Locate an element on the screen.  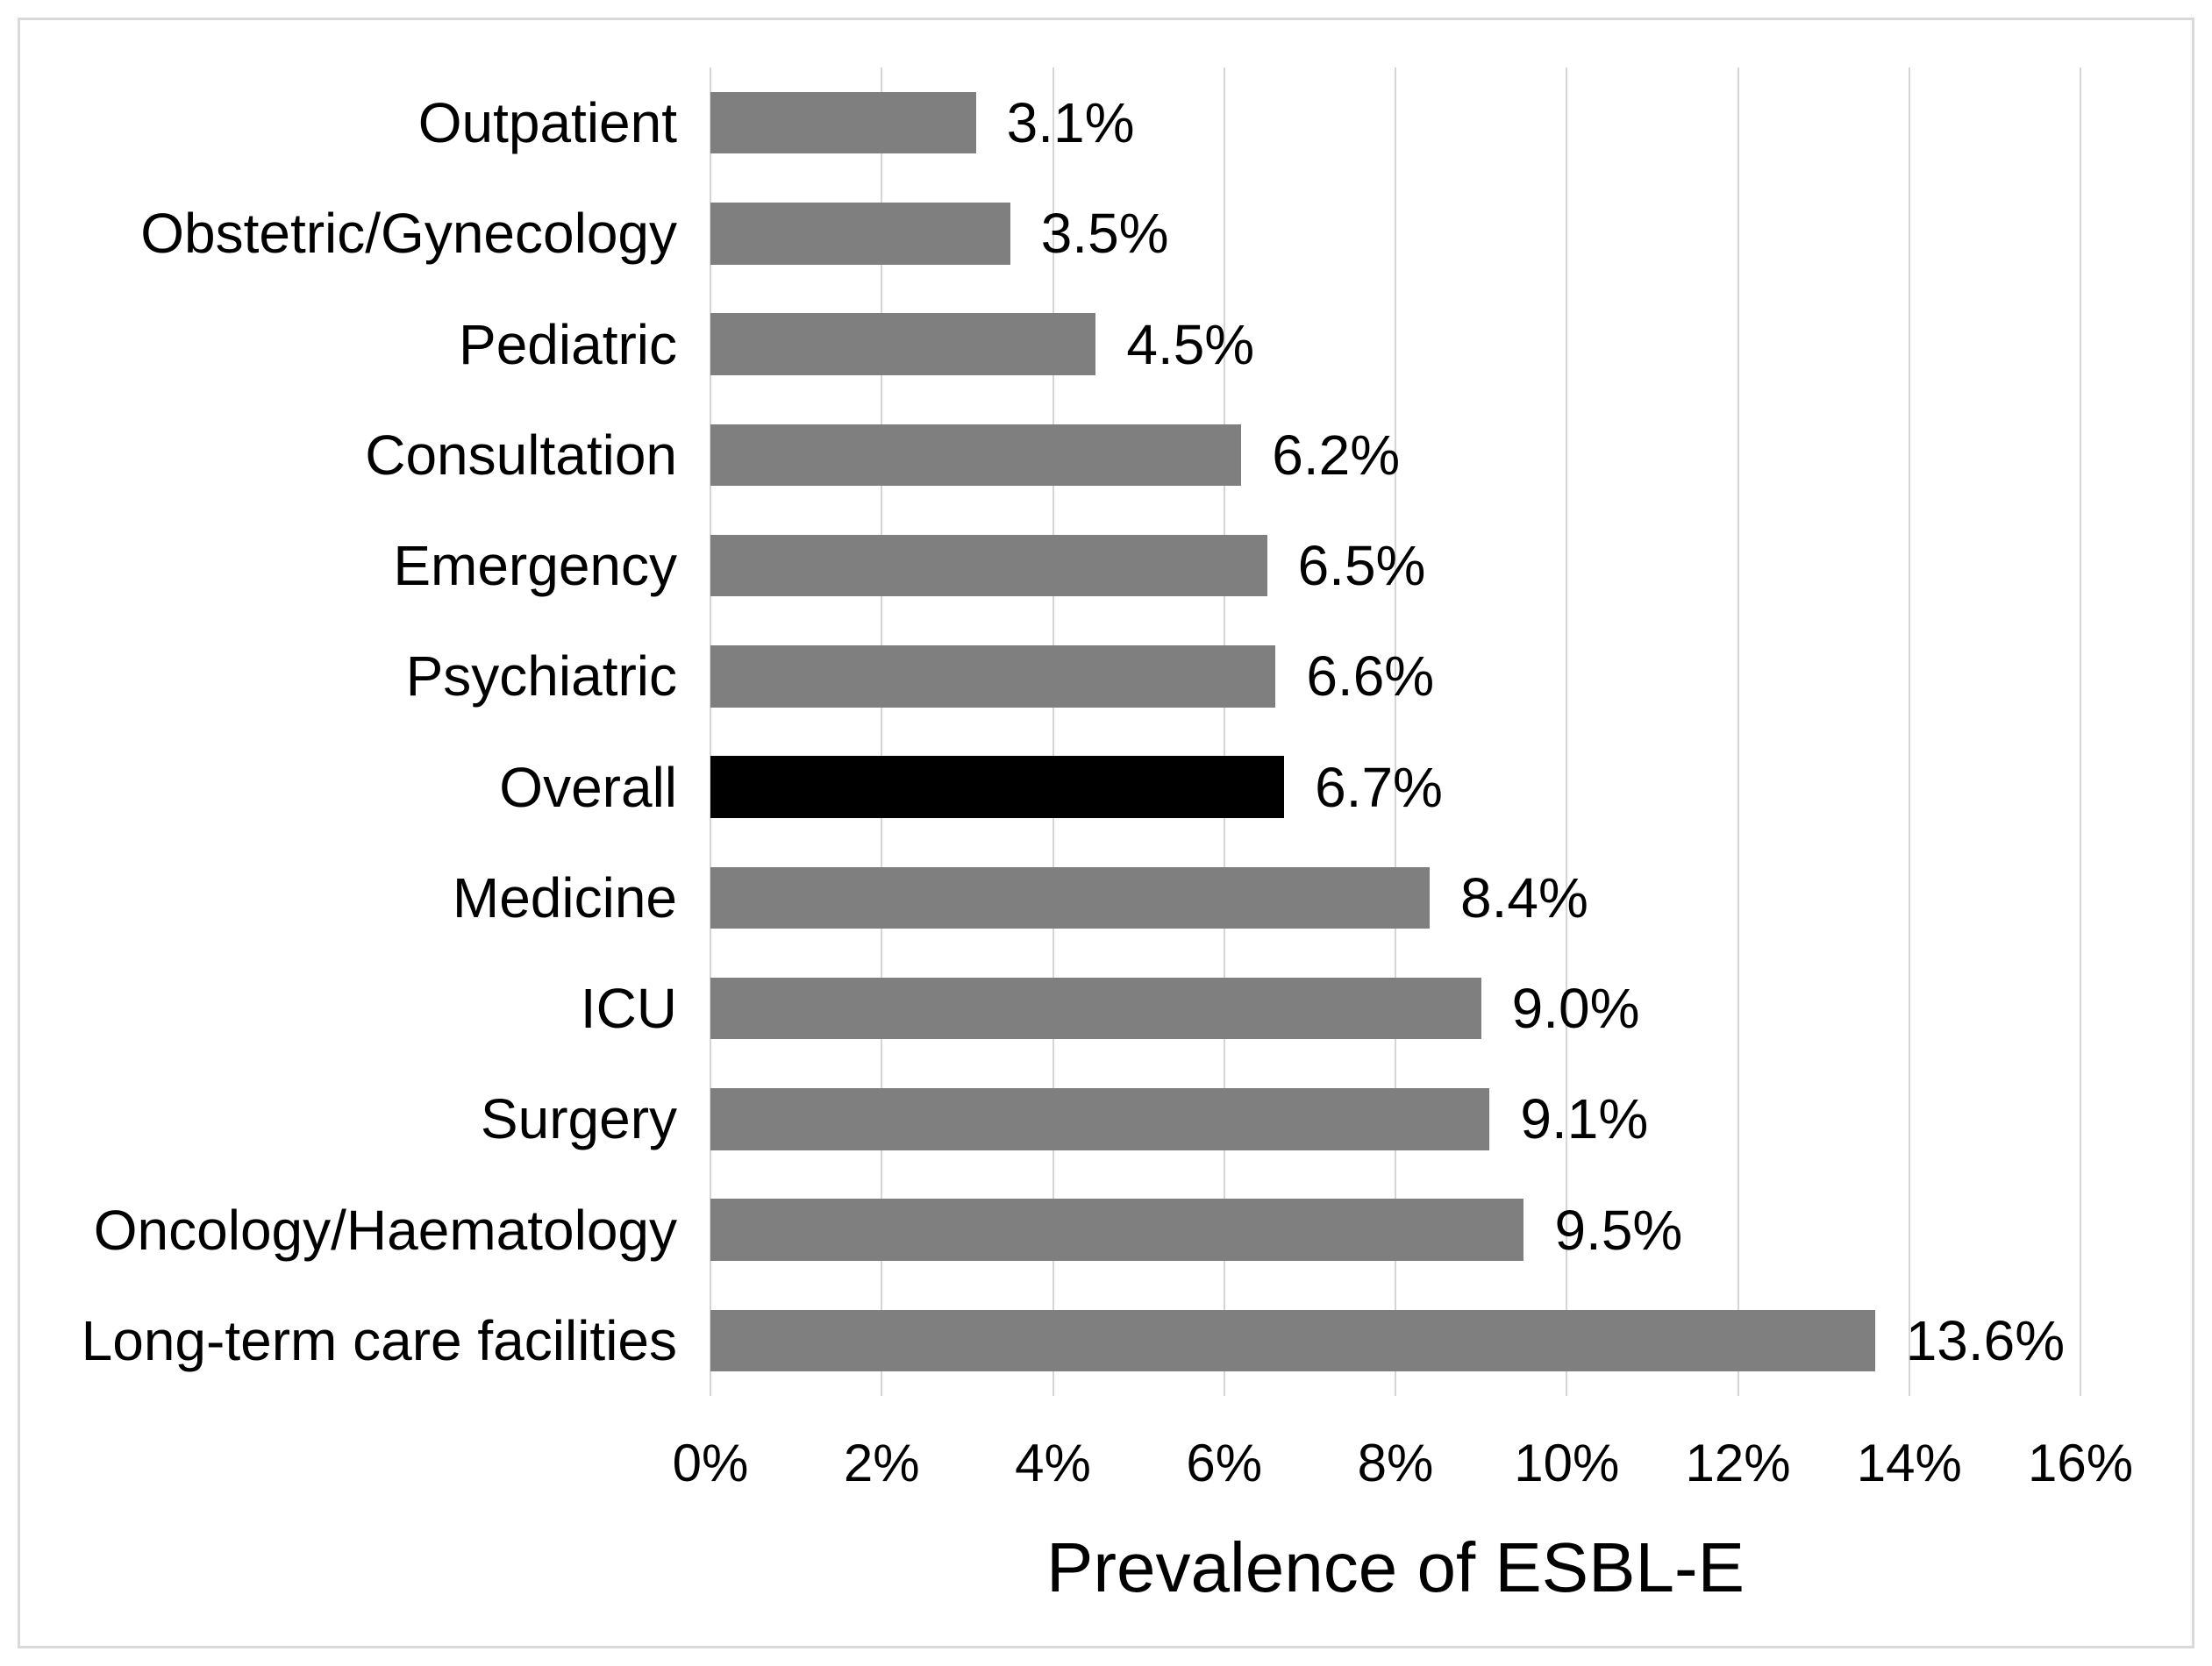
x-axis-title: Prevalence of ESBL-E is located at coordinates (1395, 1567).